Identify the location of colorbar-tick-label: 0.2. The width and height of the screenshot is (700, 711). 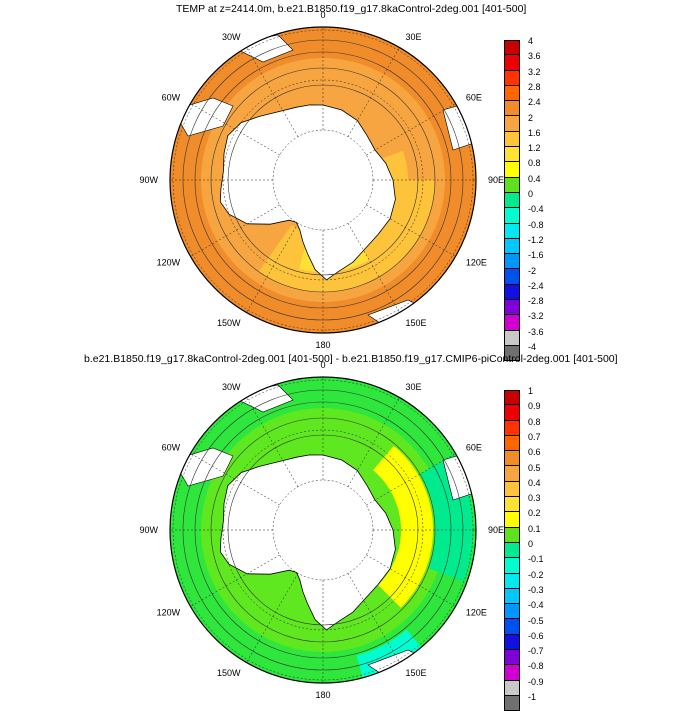
(534, 513).